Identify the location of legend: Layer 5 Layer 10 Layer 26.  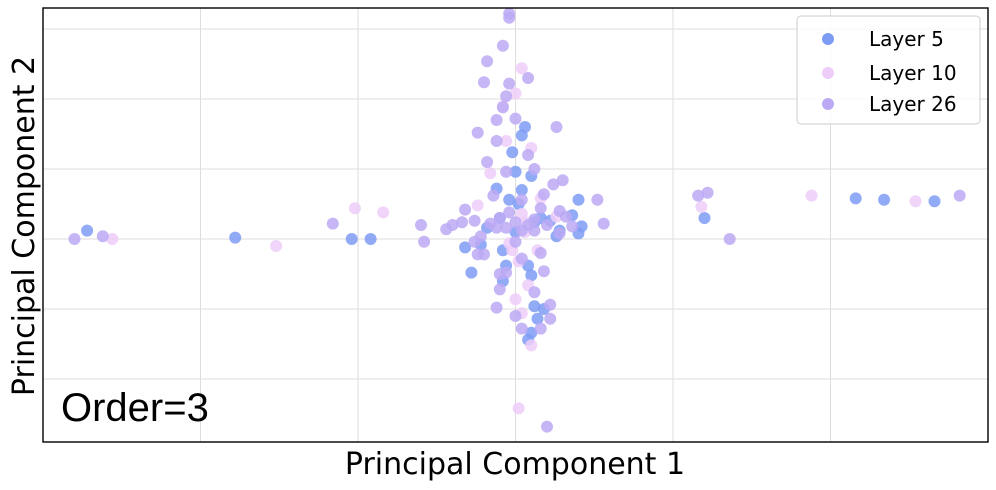
(888, 70).